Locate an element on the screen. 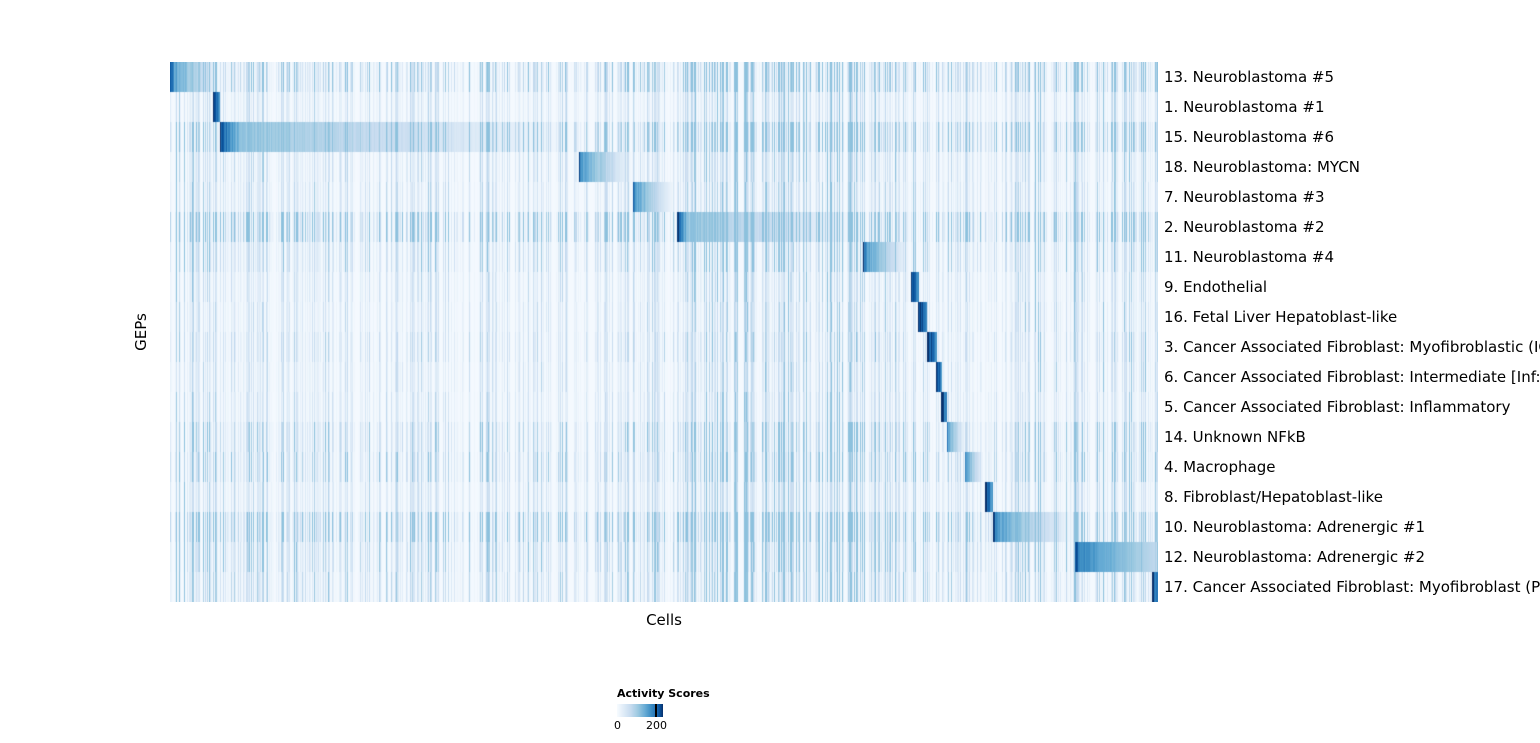  x-axis-label: Cells is located at coordinates (664, 620).